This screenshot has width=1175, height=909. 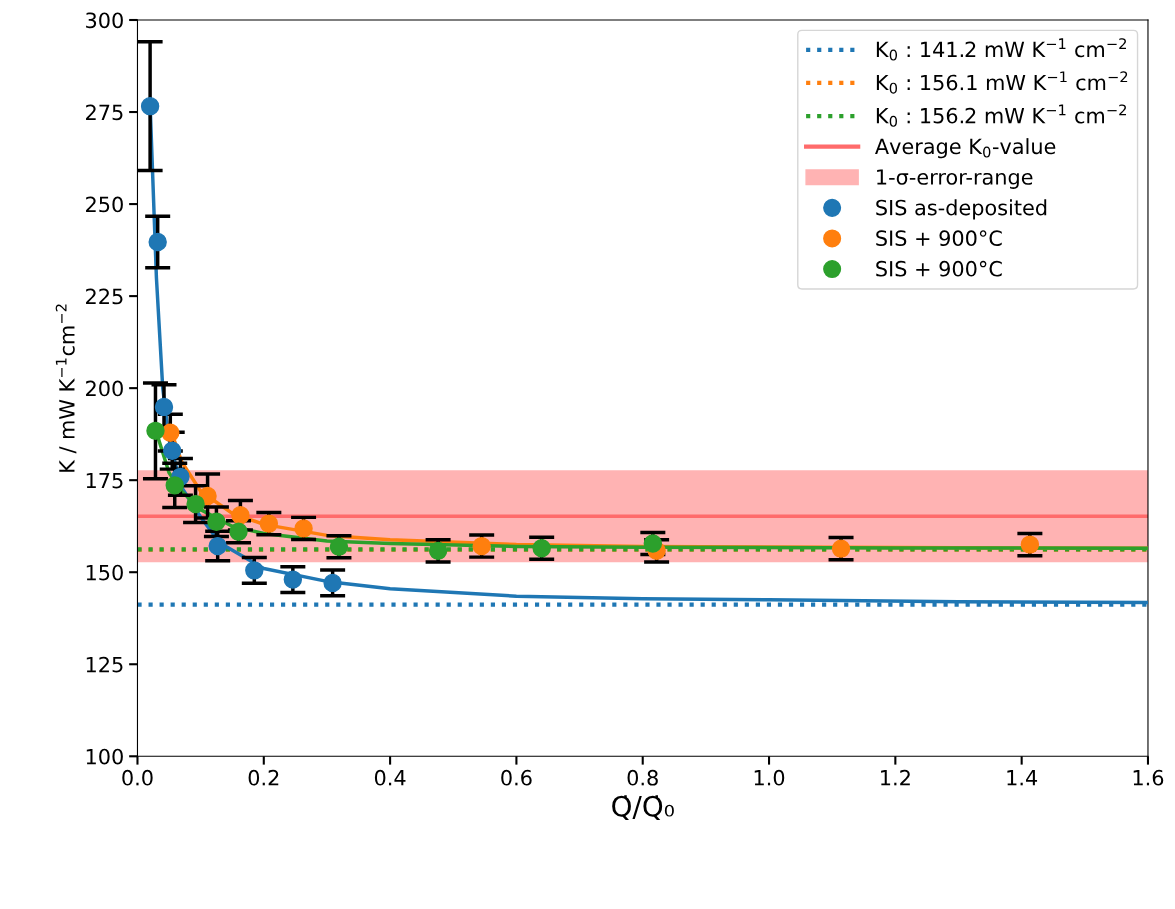 What do you see at coordinates (961, 209) in the screenshot?
I see `legend-label: SIS as-deposited` at bounding box center [961, 209].